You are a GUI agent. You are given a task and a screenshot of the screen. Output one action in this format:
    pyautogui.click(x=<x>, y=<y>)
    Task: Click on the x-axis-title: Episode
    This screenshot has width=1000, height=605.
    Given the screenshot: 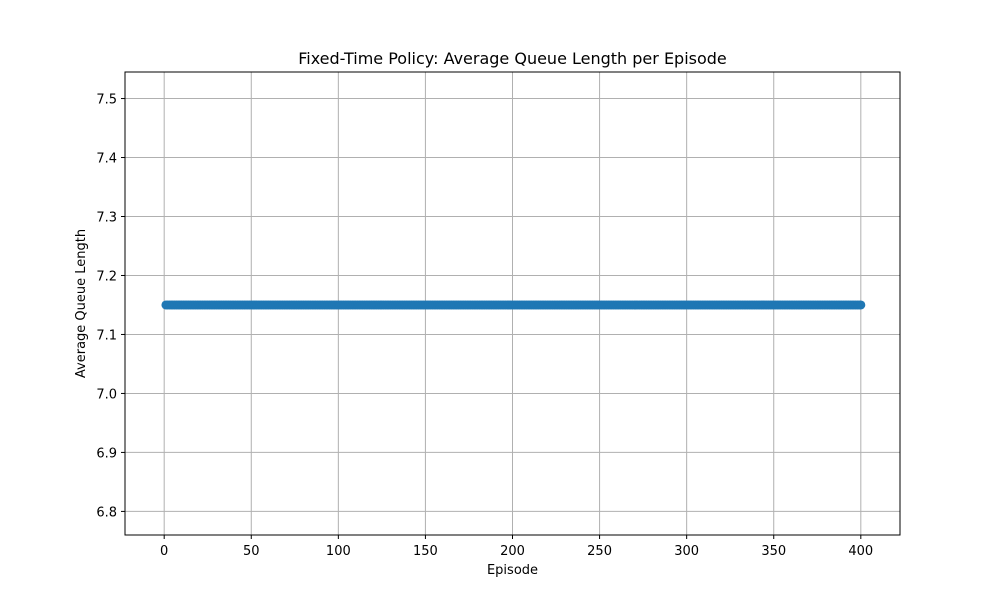 What is the action you would take?
    pyautogui.click(x=512, y=570)
    